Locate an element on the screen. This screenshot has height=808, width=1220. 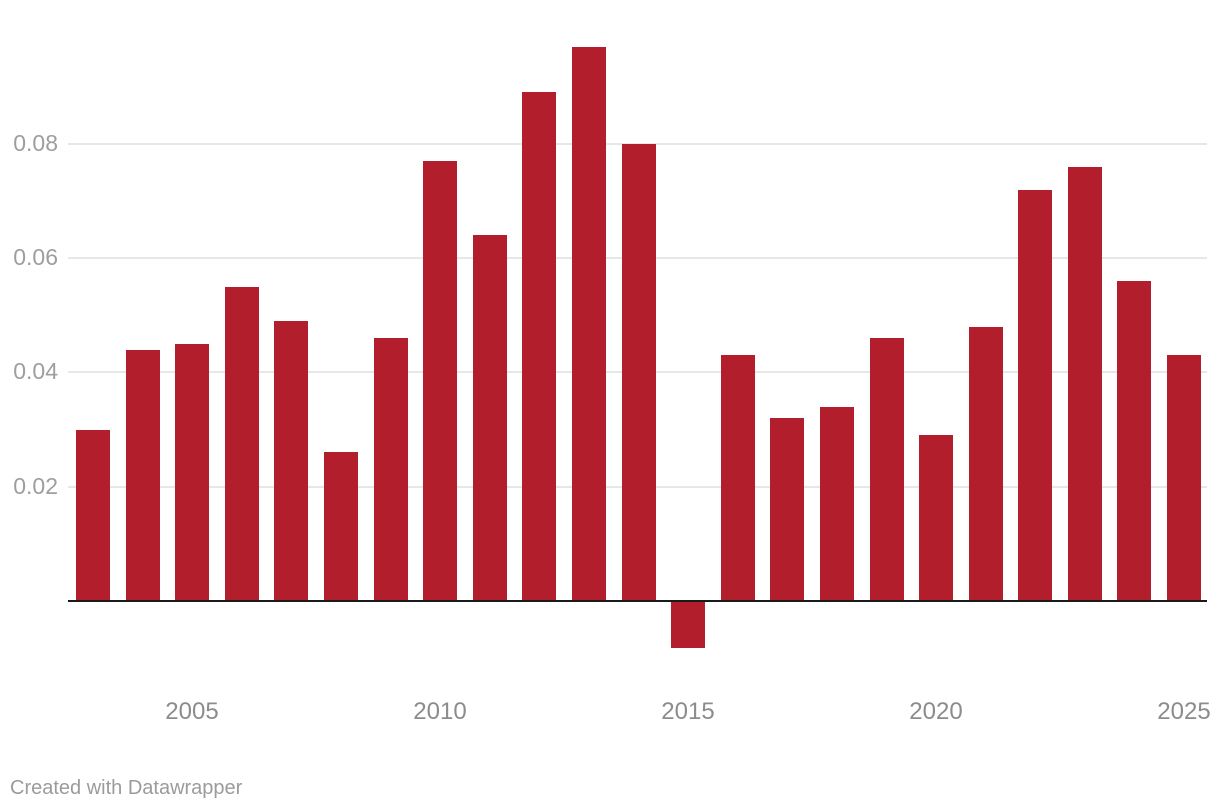
x-axis-tick-label-2005: 2005 is located at coordinates (192, 711).